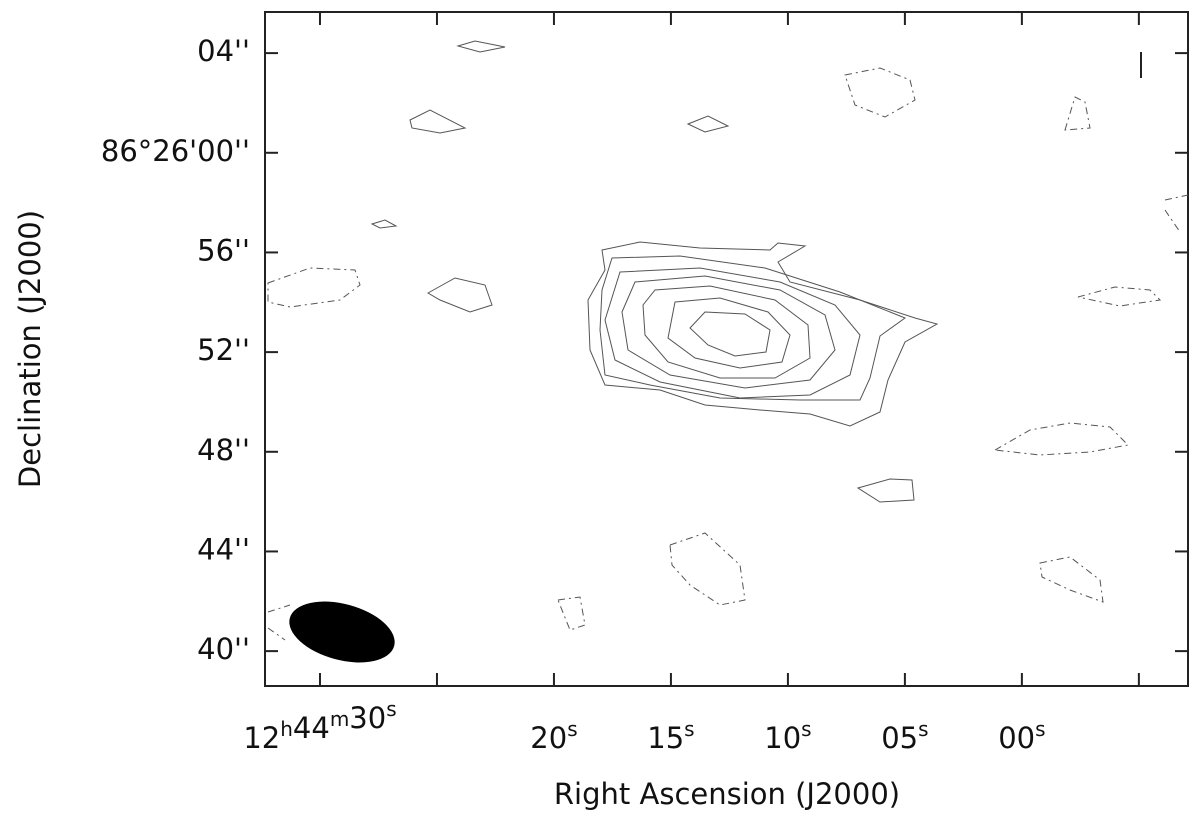 The width and height of the screenshot is (1200, 813). What do you see at coordinates (787, 736) in the screenshot?
I see `x-tick-label: 10s` at bounding box center [787, 736].